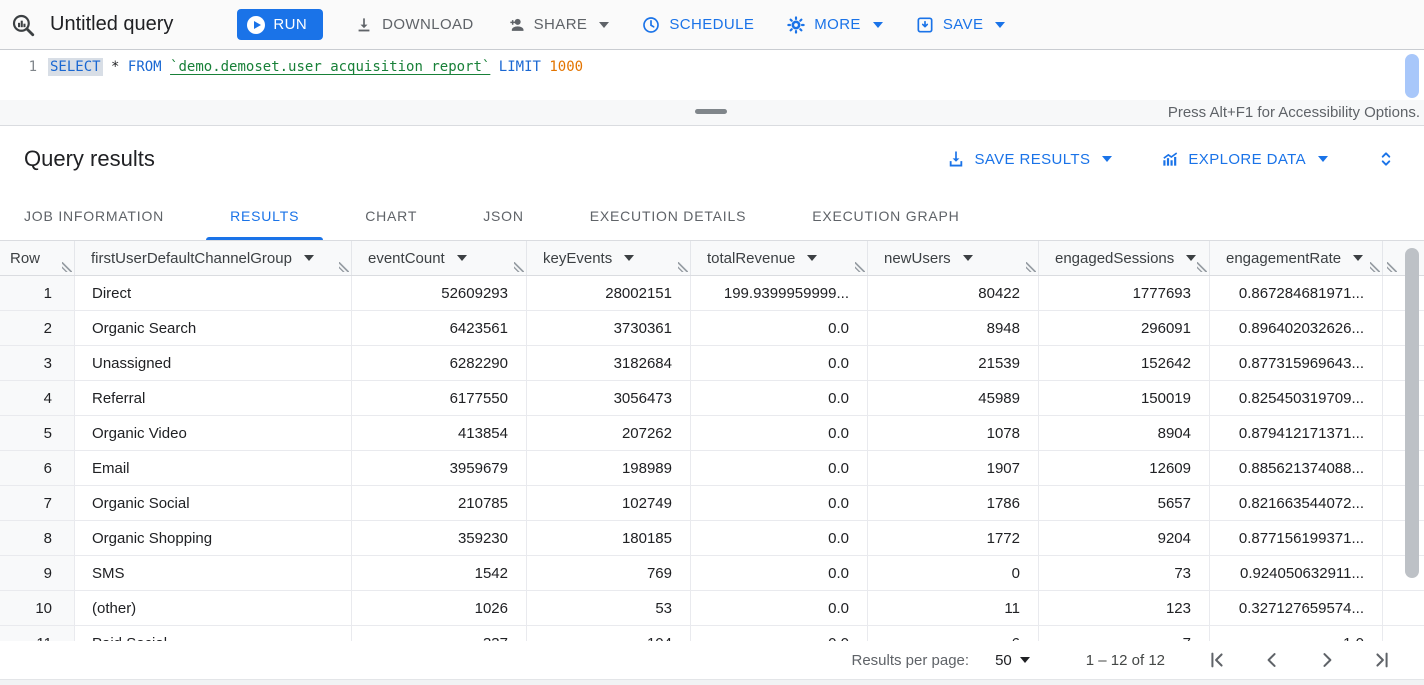 Image resolution: width=1424 pixels, height=685 pixels. I want to click on tab-job-information: JOB INFORMATION, so click(94, 216).